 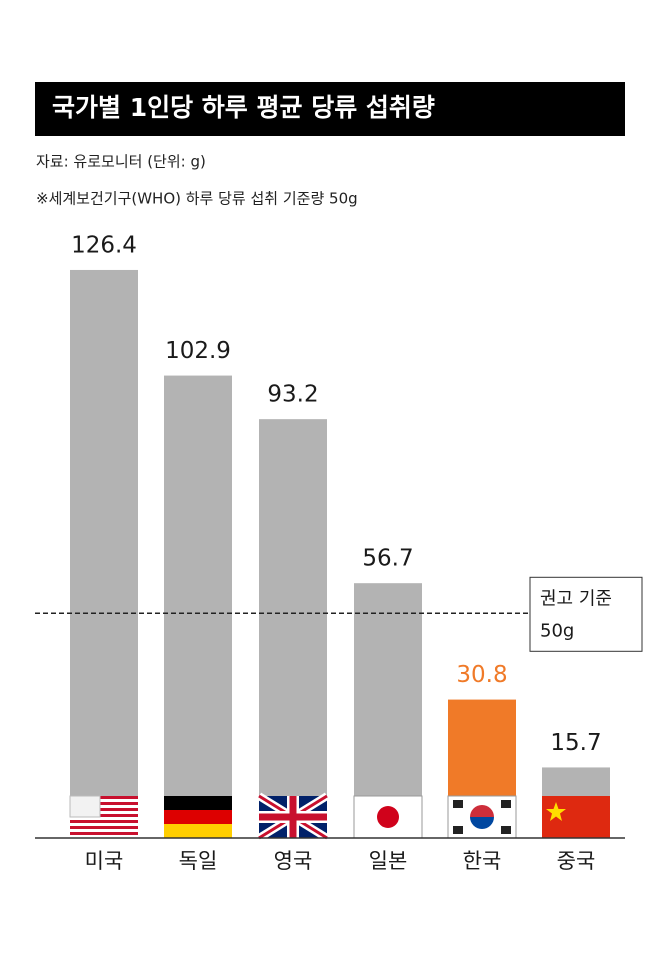 I want to click on reference-box, so click(x=586, y=614).